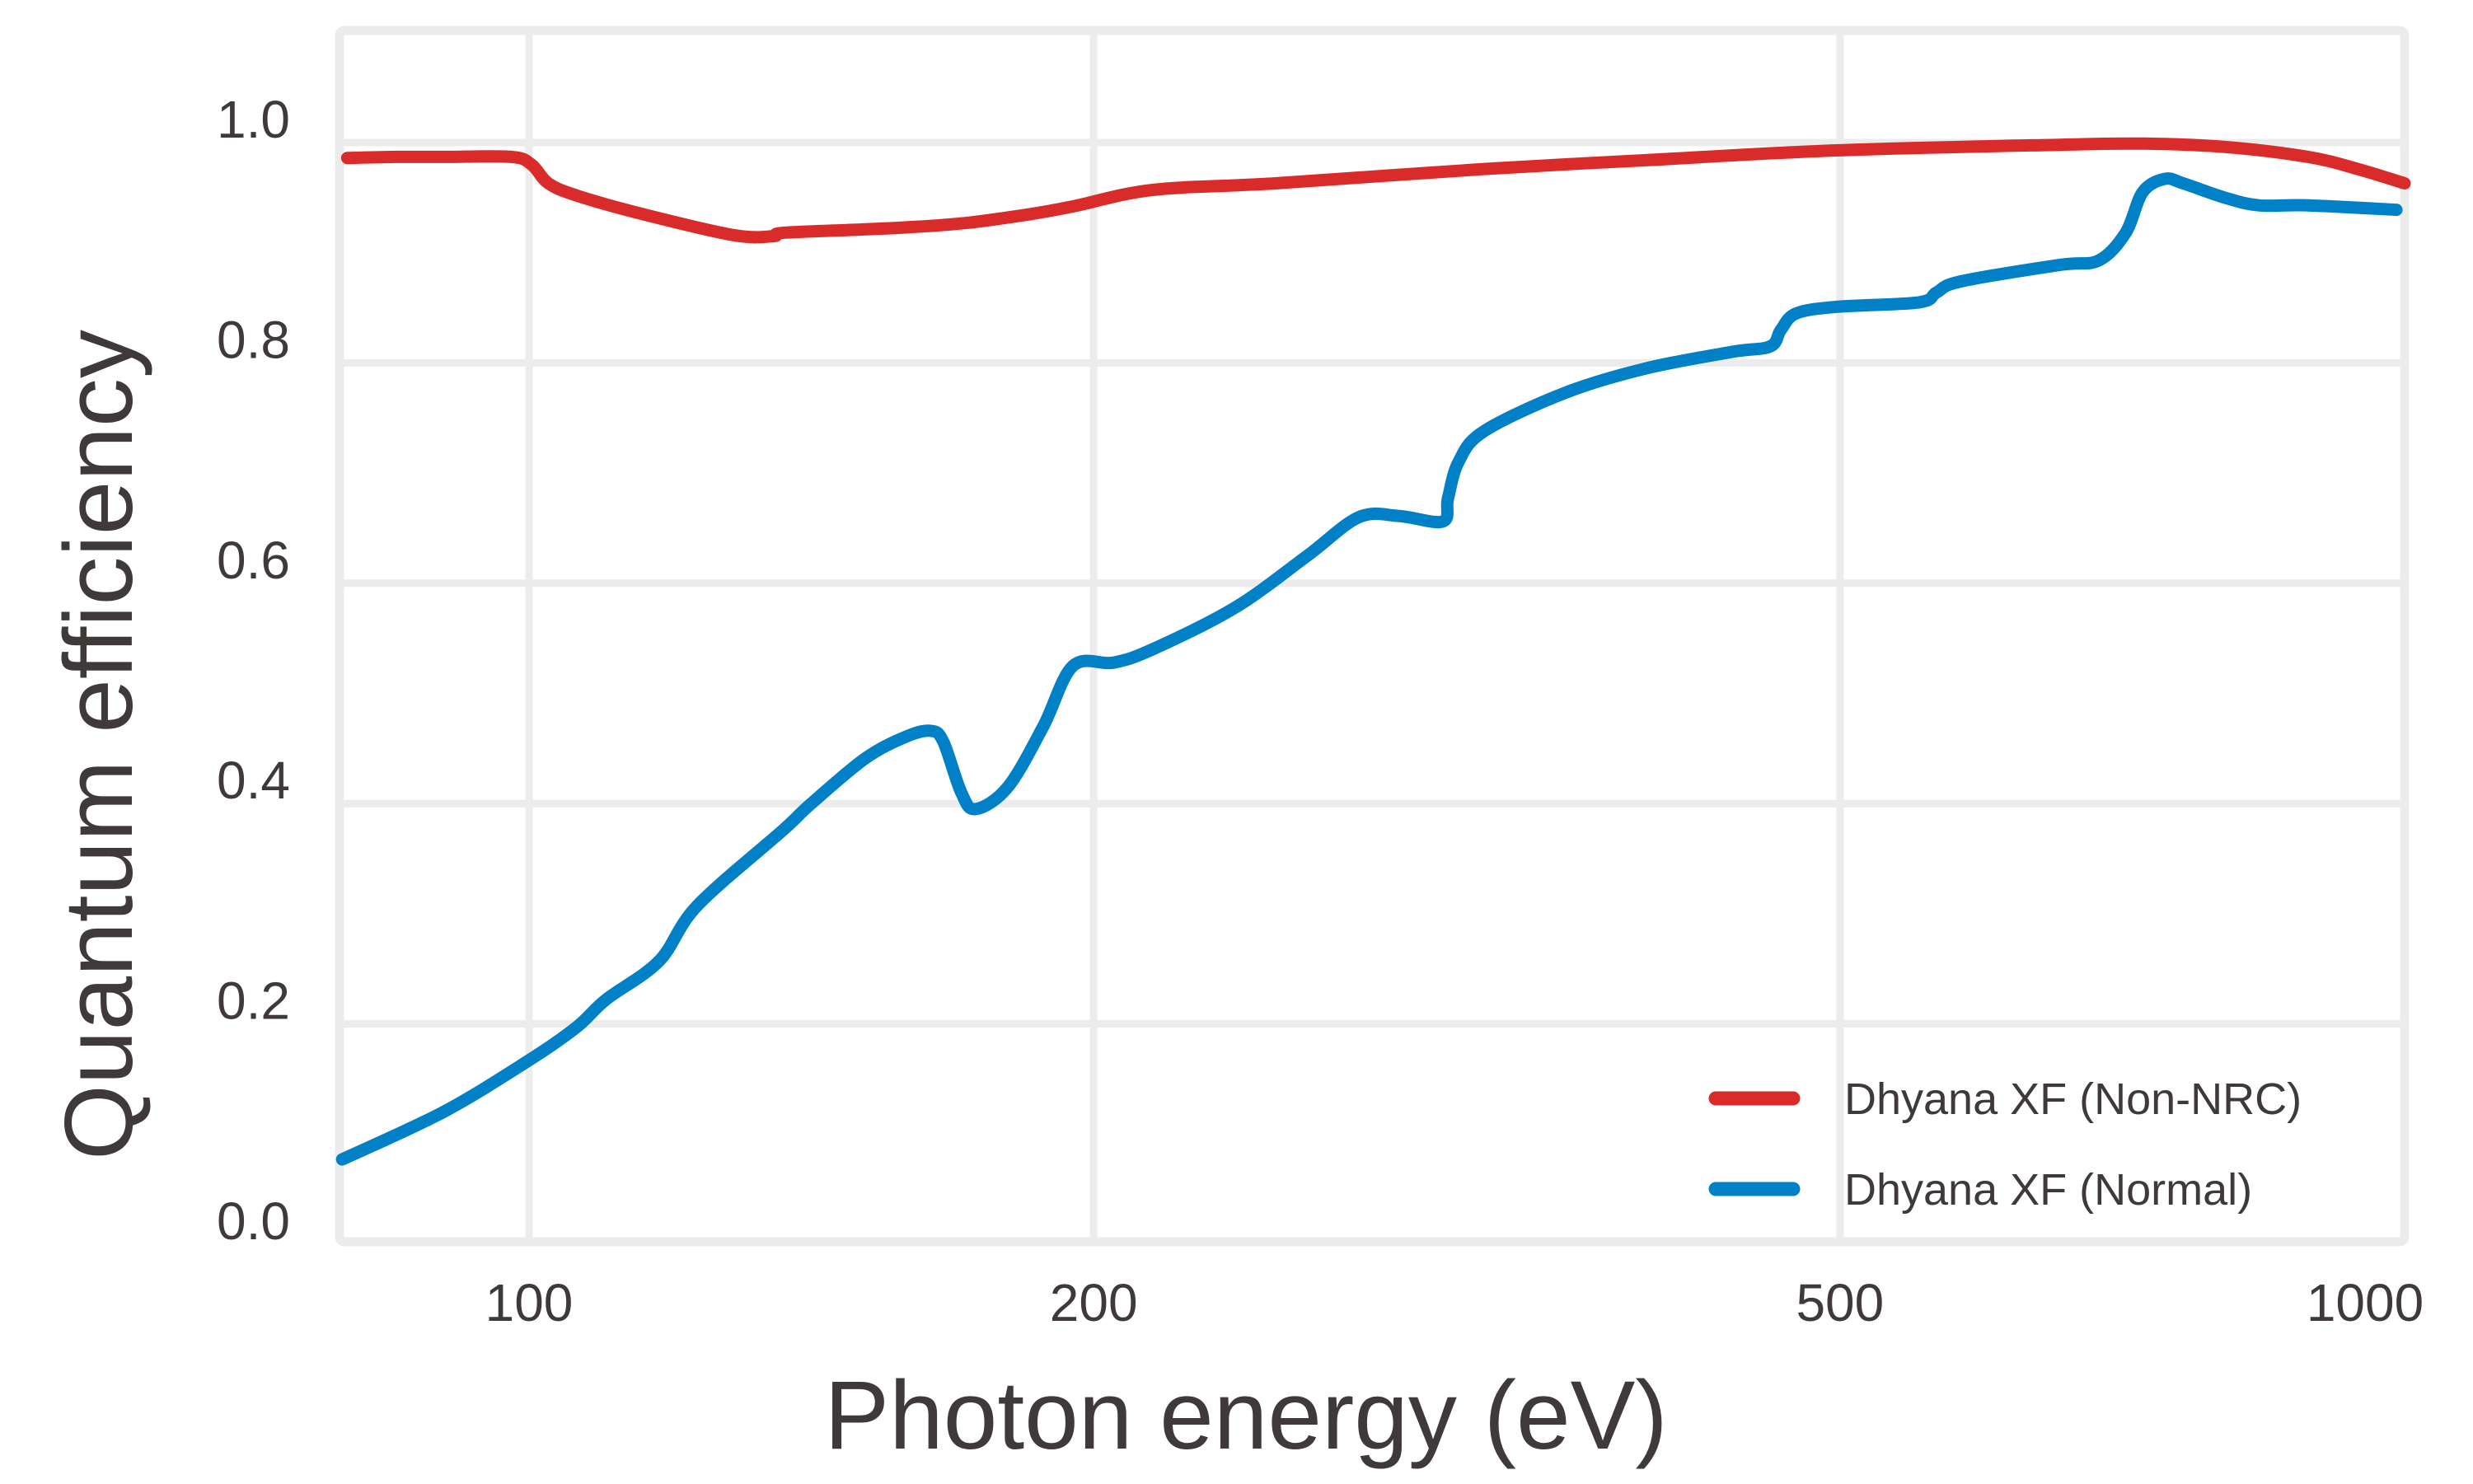  Describe the element at coordinates (254, 340) in the screenshot. I see `y-tick-label: 0.8` at that location.